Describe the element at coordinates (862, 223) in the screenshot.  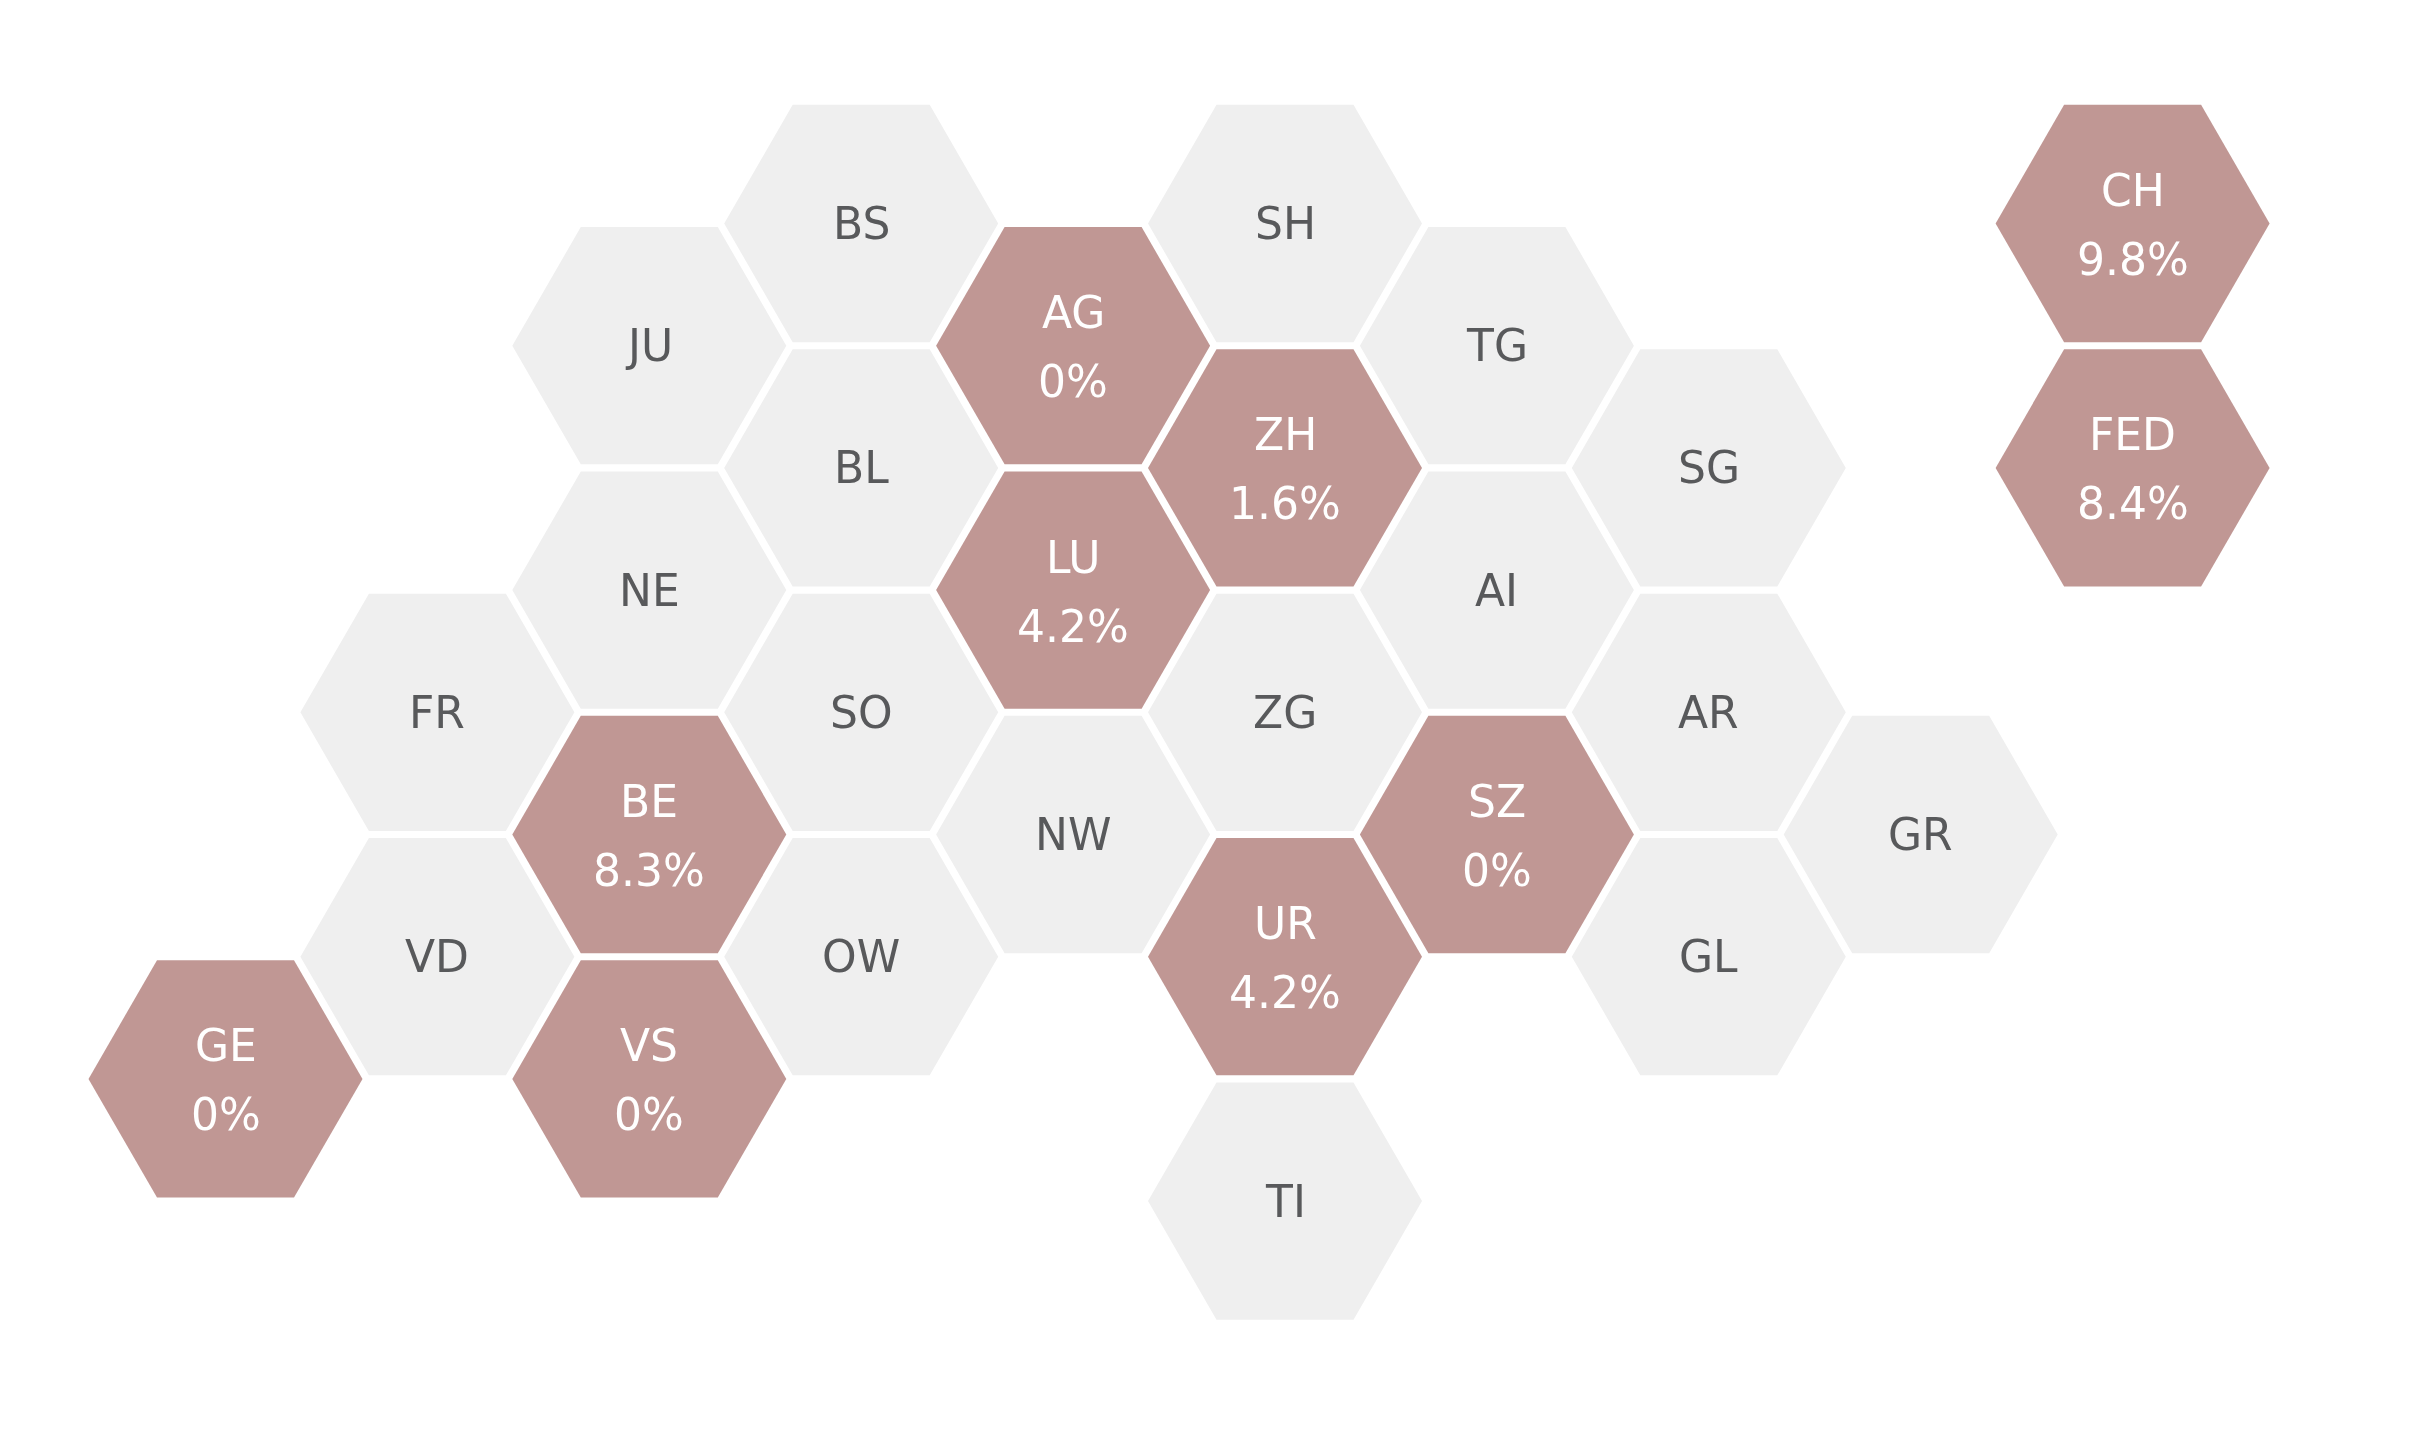
I see `category-label: BS` at that location.